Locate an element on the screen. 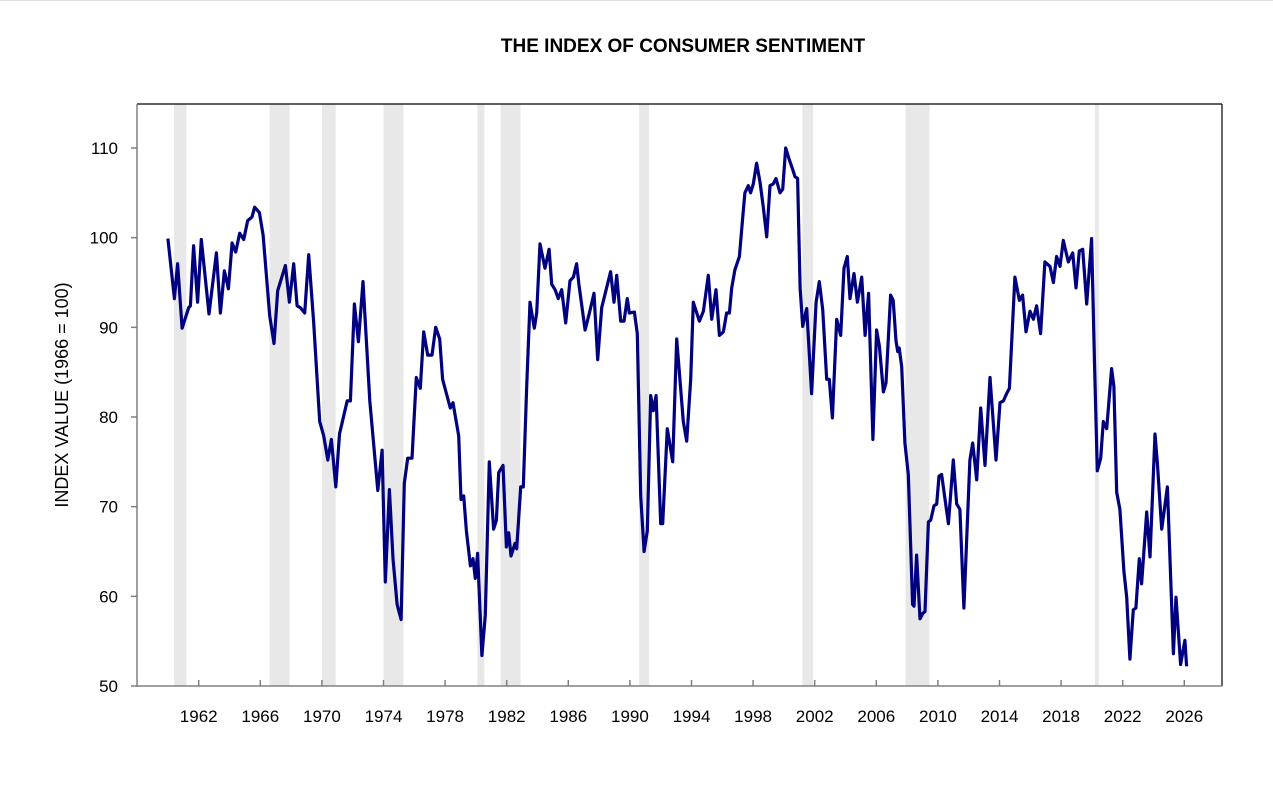 The height and width of the screenshot is (789, 1273). x-tick-label: 1994 is located at coordinates (692, 716).